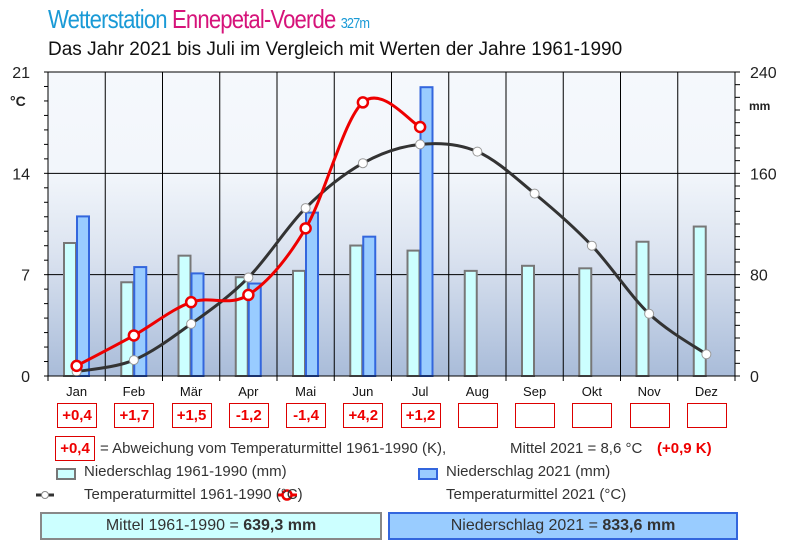 This screenshot has height=545, width=787. Describe the element at coordinates (66, 474) in the screenshot. I see `legend-swatch-old-precip` at that location.